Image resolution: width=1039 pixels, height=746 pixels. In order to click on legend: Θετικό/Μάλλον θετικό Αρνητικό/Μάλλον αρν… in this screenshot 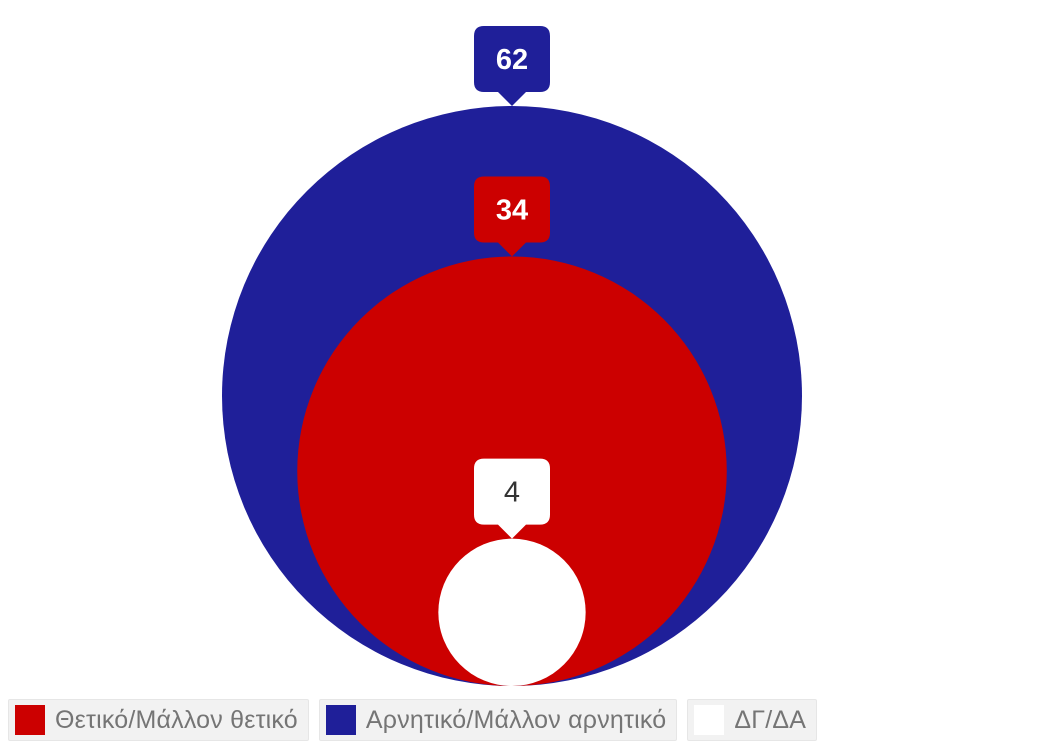, I will do `click(417, 720)`.